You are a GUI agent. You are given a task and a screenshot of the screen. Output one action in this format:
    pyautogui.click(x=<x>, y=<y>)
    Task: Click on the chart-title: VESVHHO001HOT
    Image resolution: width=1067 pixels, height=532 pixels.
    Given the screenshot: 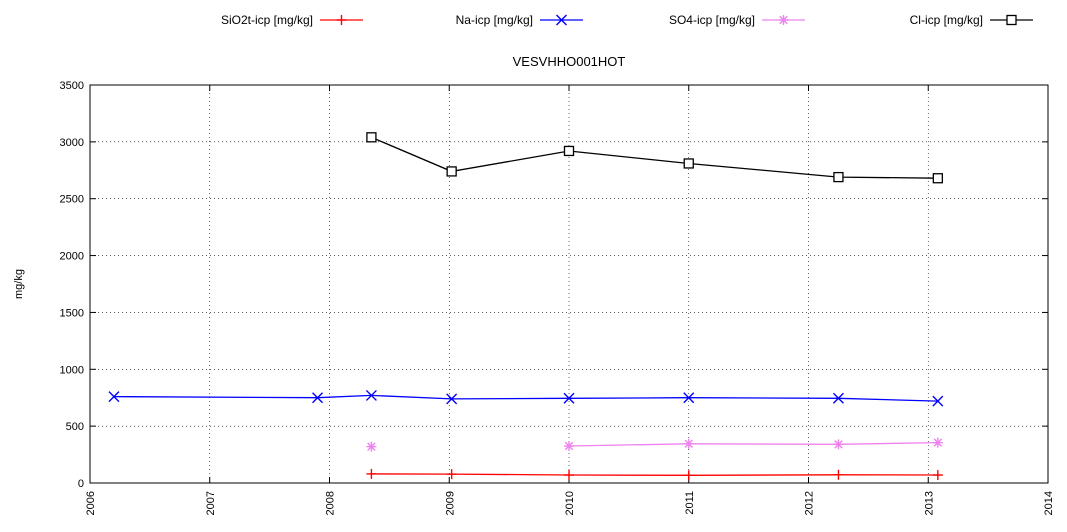 What is the action you would take?
    pyautogui.click(x=569, y=61)
    